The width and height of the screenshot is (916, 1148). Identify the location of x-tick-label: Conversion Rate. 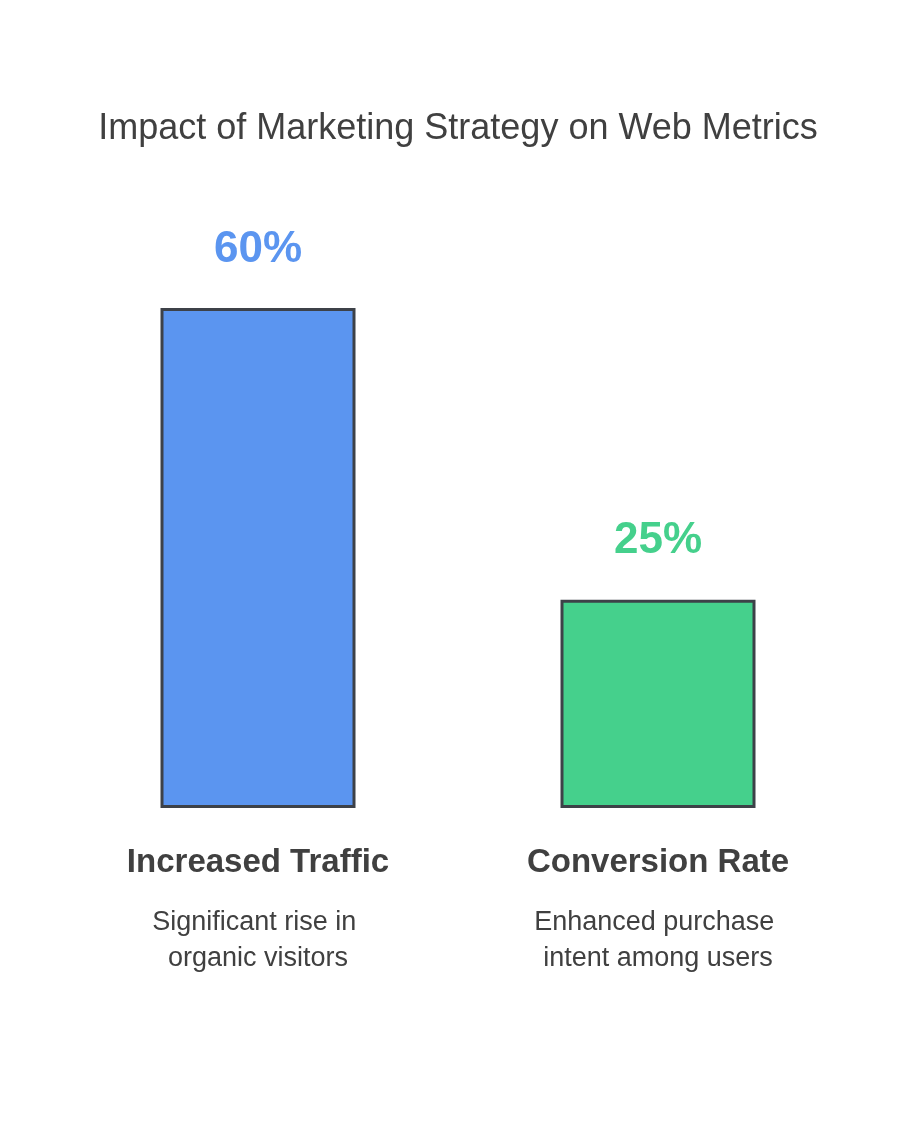
(658, 860).